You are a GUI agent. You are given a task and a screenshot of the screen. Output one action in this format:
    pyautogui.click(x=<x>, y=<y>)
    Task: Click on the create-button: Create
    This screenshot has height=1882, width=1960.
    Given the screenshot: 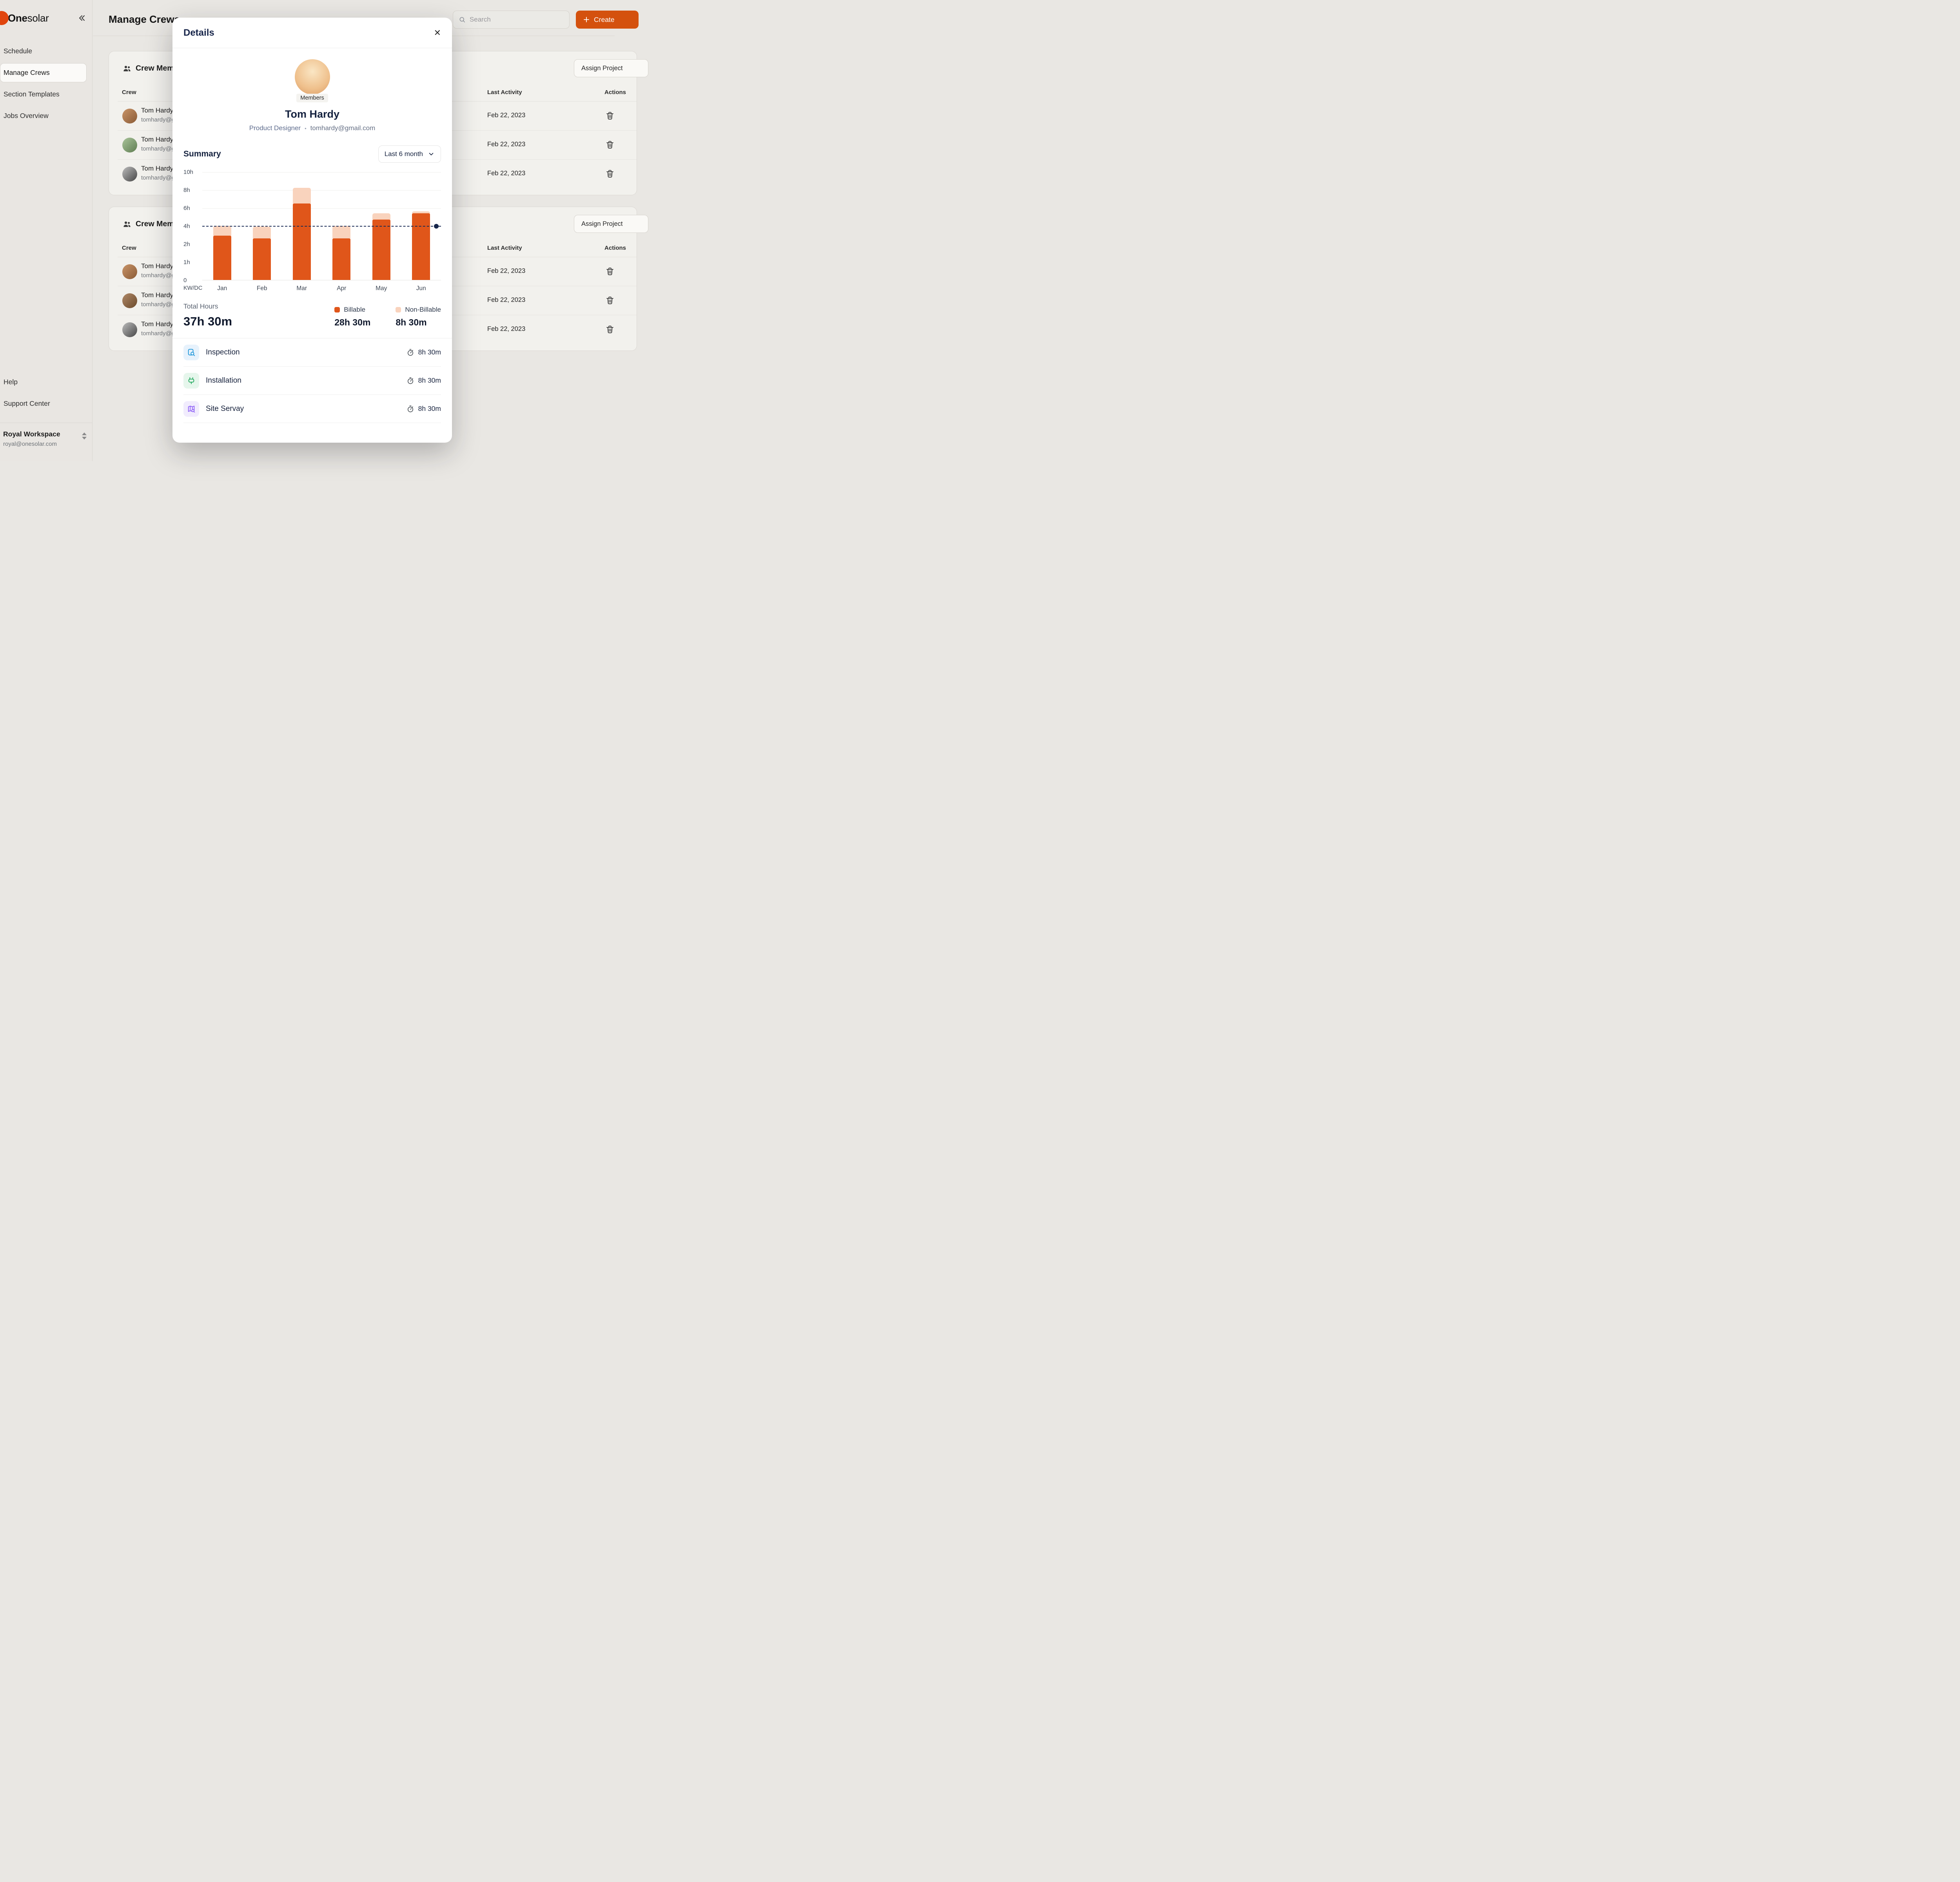 What is the action you would take?
    pyautogui.click(x=607, y=20)
    